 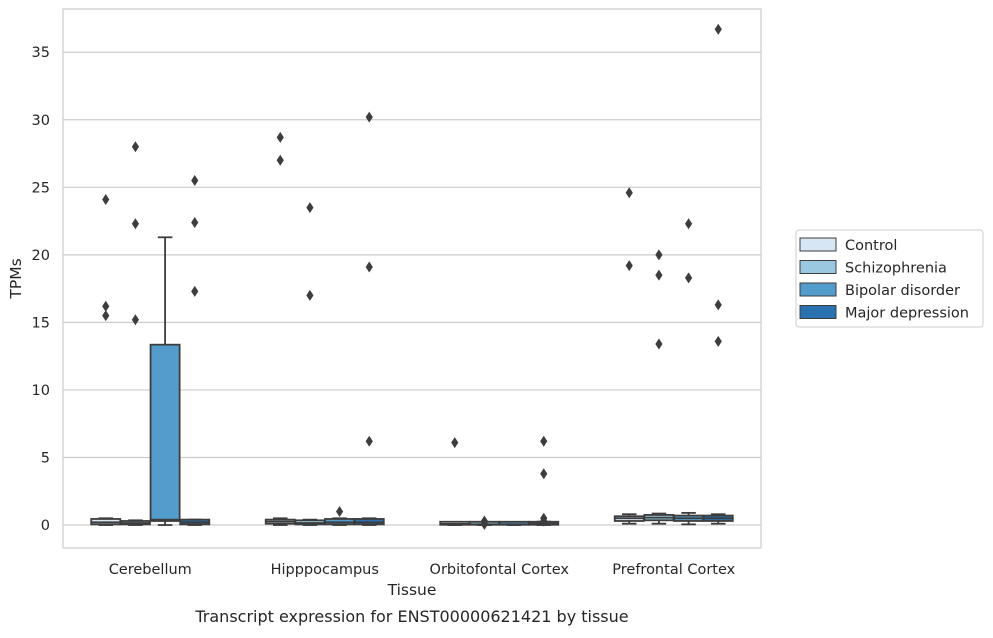 I want to click on y-tick-label: 0, so click(x=45, y=526).